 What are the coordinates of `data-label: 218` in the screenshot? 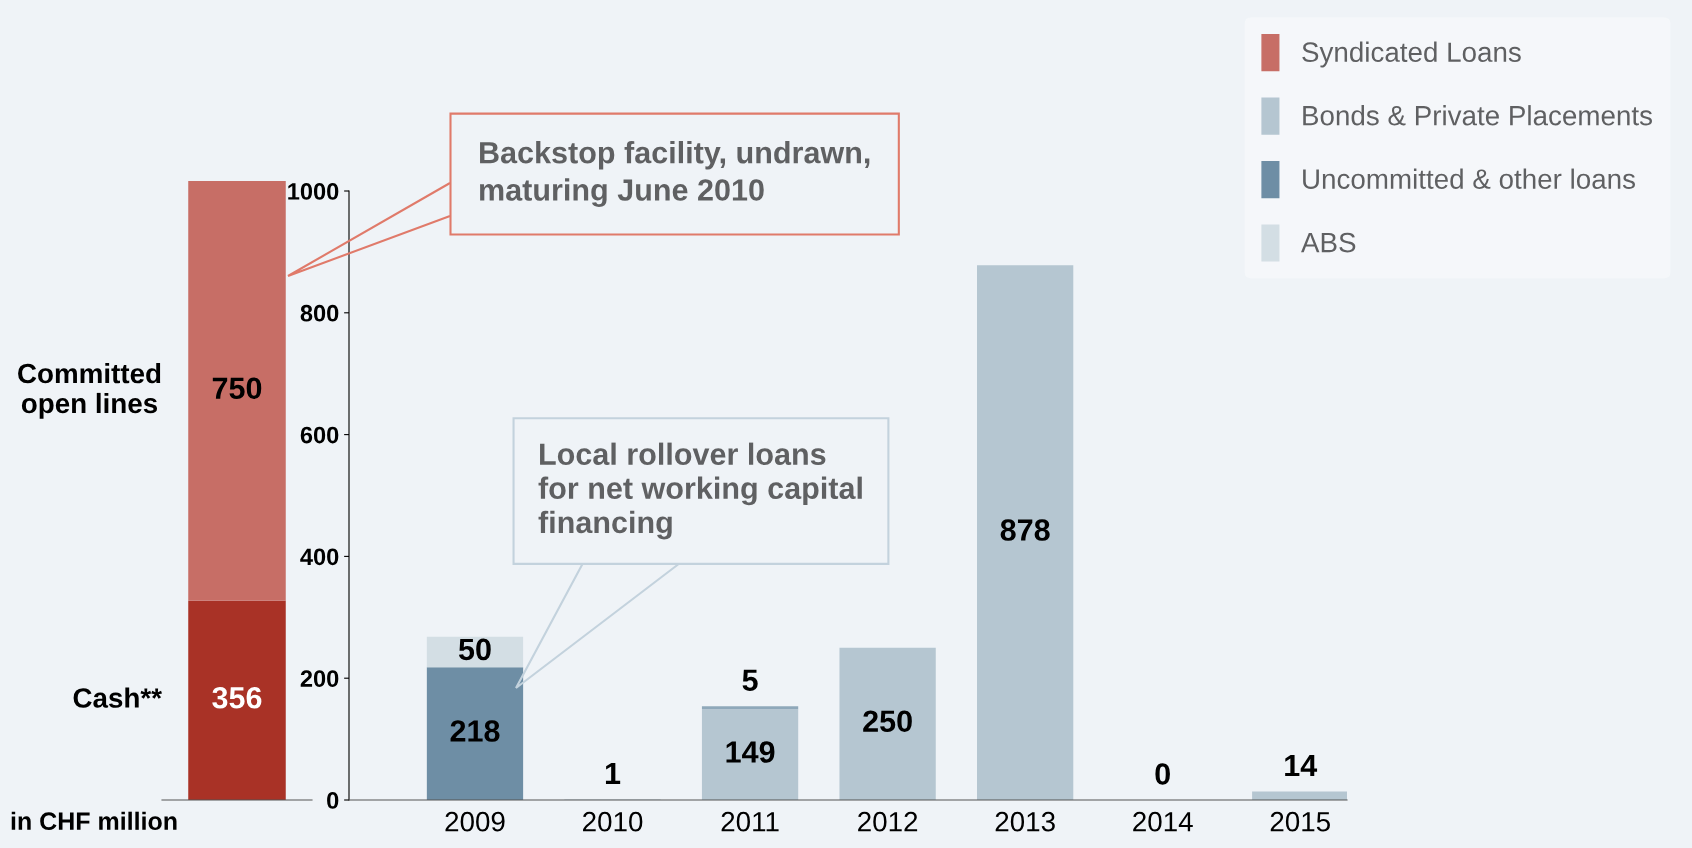 It's located at (475, 731).